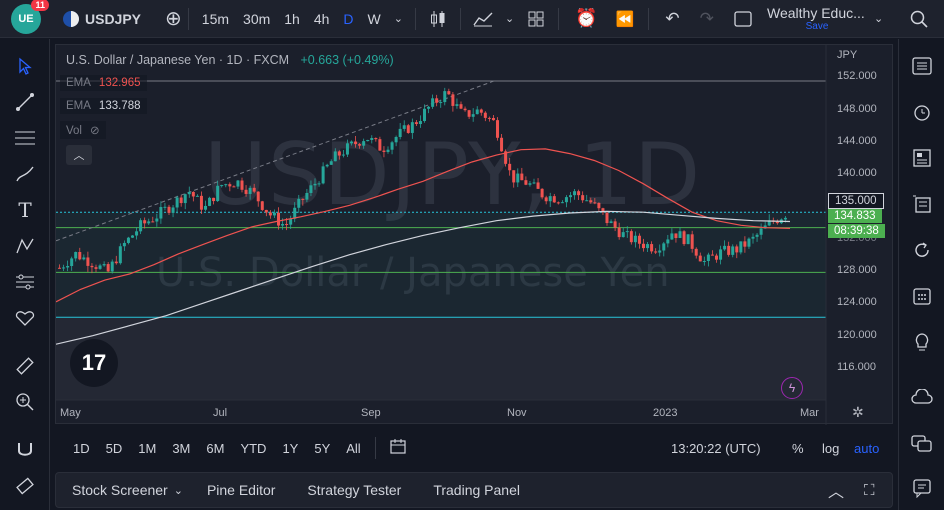  What do you see at coordinates (78, 106) in the screenshot?
I see `ema-label: EMA` at bounding box center [78, 106].